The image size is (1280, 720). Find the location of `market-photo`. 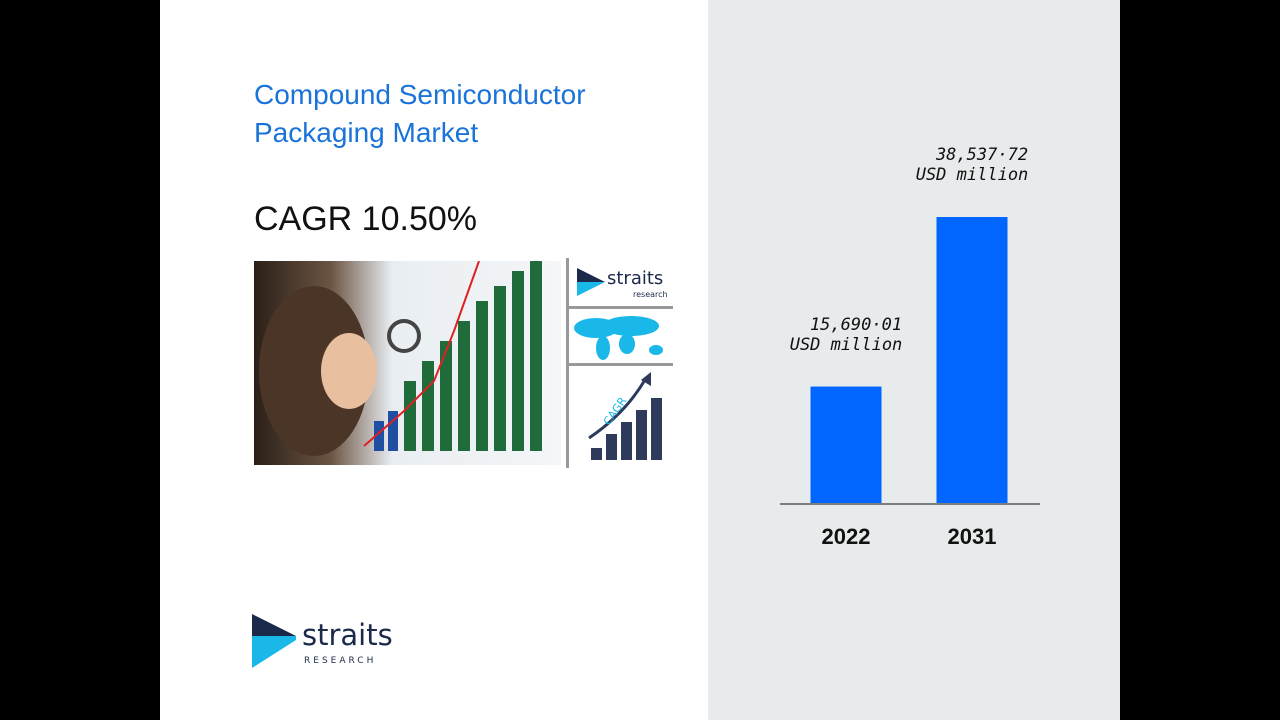

market-photo is located at coordinates (407, 363).